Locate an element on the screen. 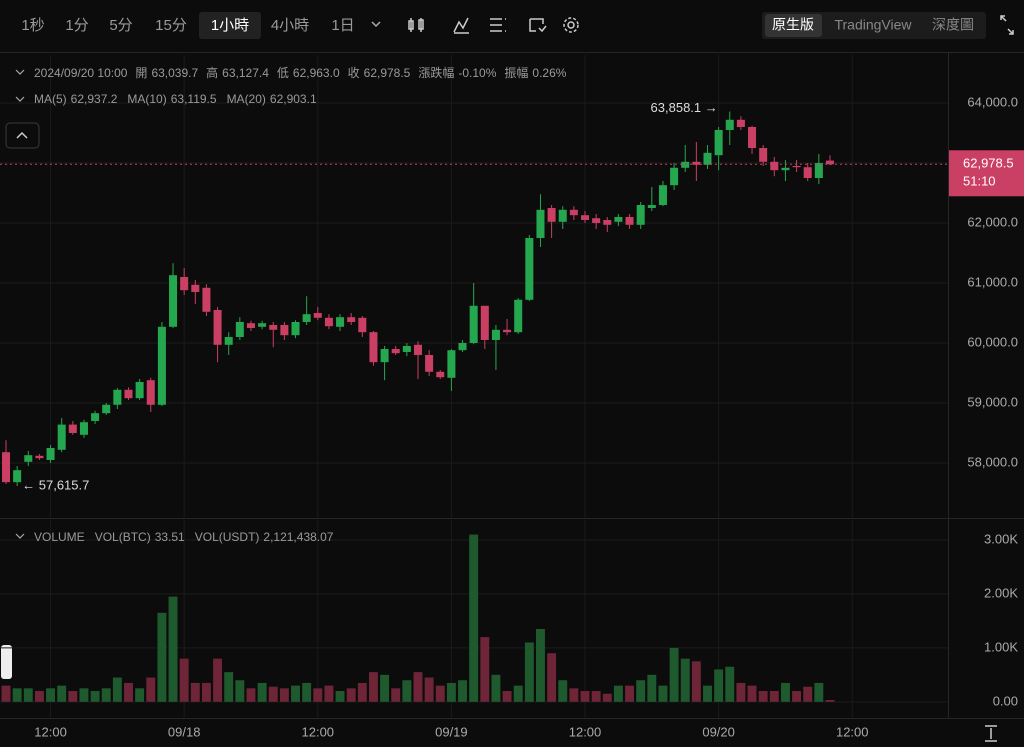 This screenshot has height=747, width=1024. view-tab: 深度圖 is located at coordinates (953, 25).